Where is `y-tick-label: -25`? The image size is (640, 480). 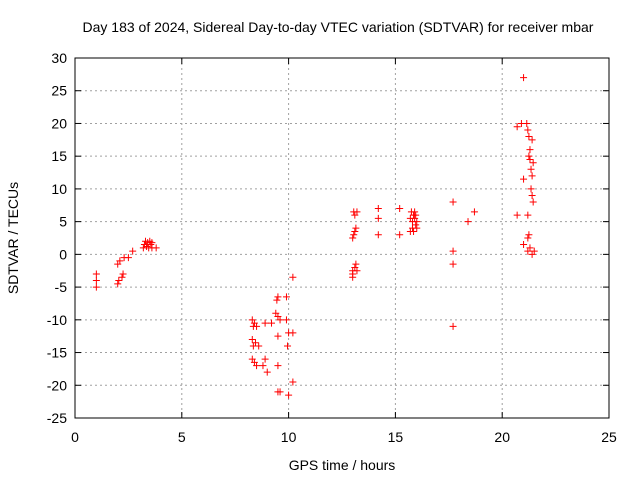
y-tick-label: -25 is located at coordinates (57, 418).